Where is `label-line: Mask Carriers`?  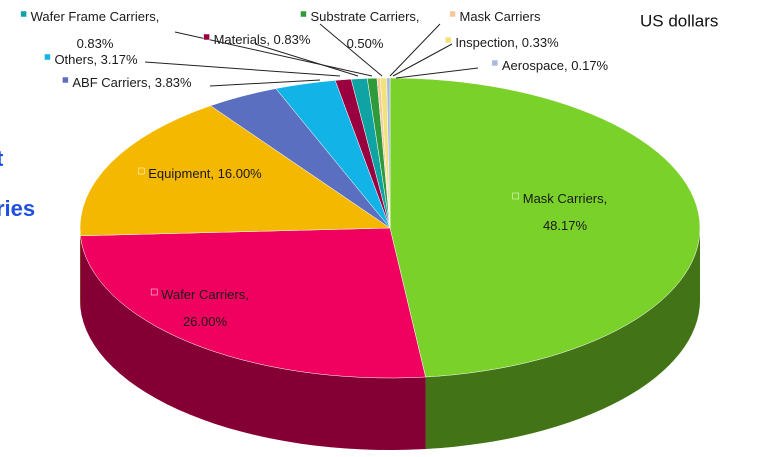
label-line: Mask Carriers is located at coordinates (500, 16).